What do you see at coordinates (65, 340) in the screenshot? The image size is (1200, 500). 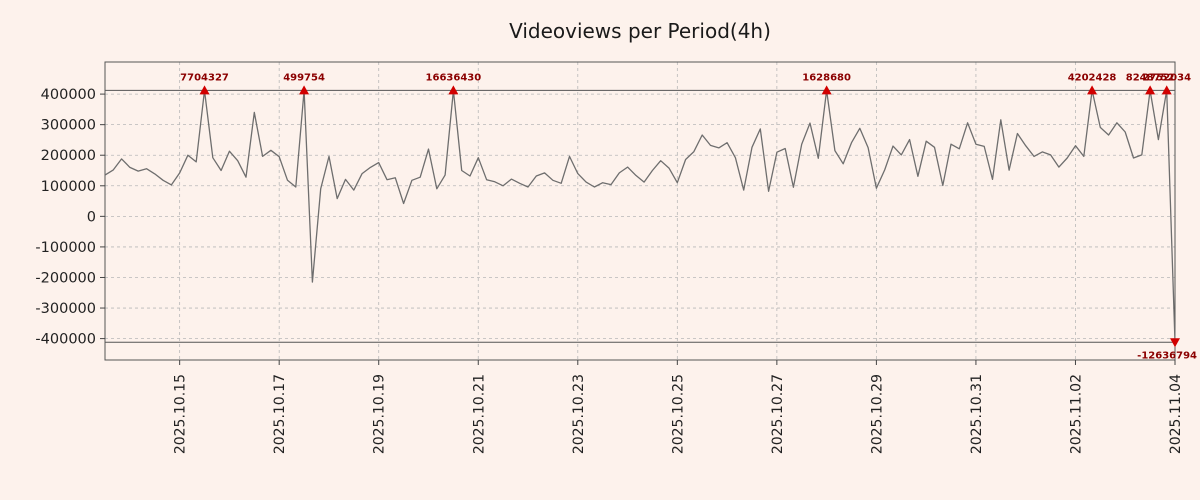 I see `y-tick-label: -400000` at bounding box center [65, 340].